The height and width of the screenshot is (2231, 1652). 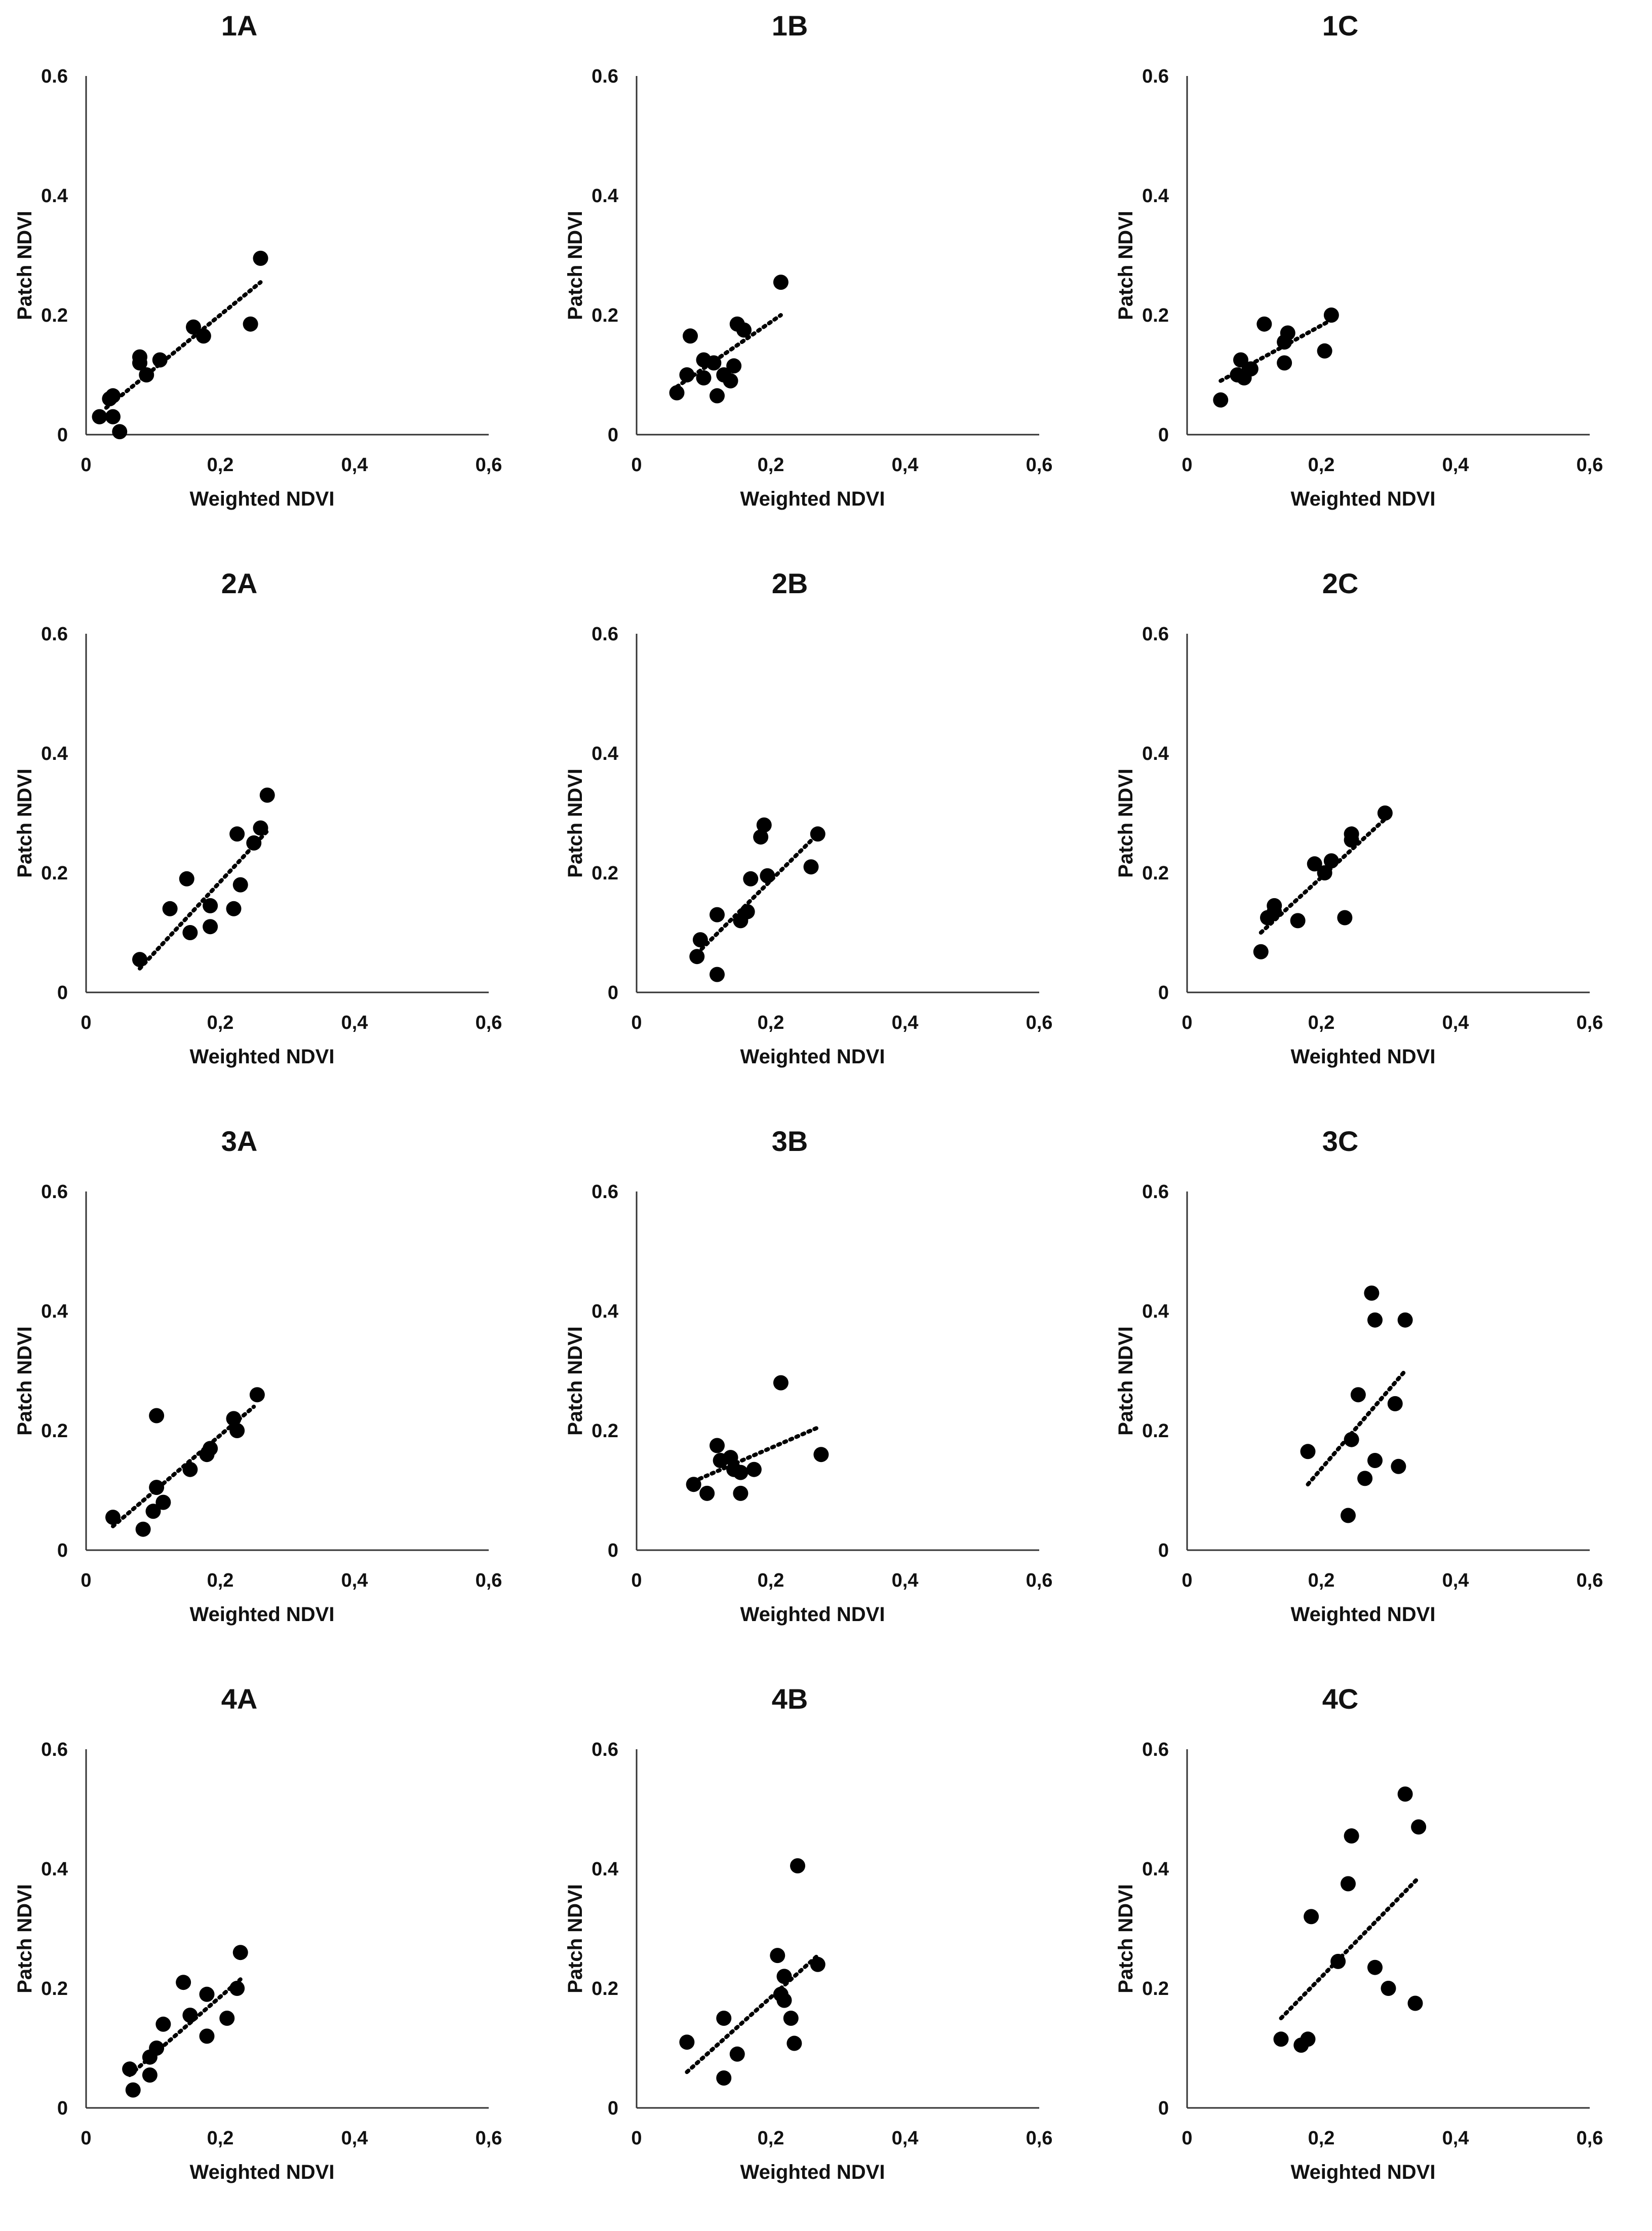 I want to click on y-tick-label: 0, so click(x=1163, y=2108).